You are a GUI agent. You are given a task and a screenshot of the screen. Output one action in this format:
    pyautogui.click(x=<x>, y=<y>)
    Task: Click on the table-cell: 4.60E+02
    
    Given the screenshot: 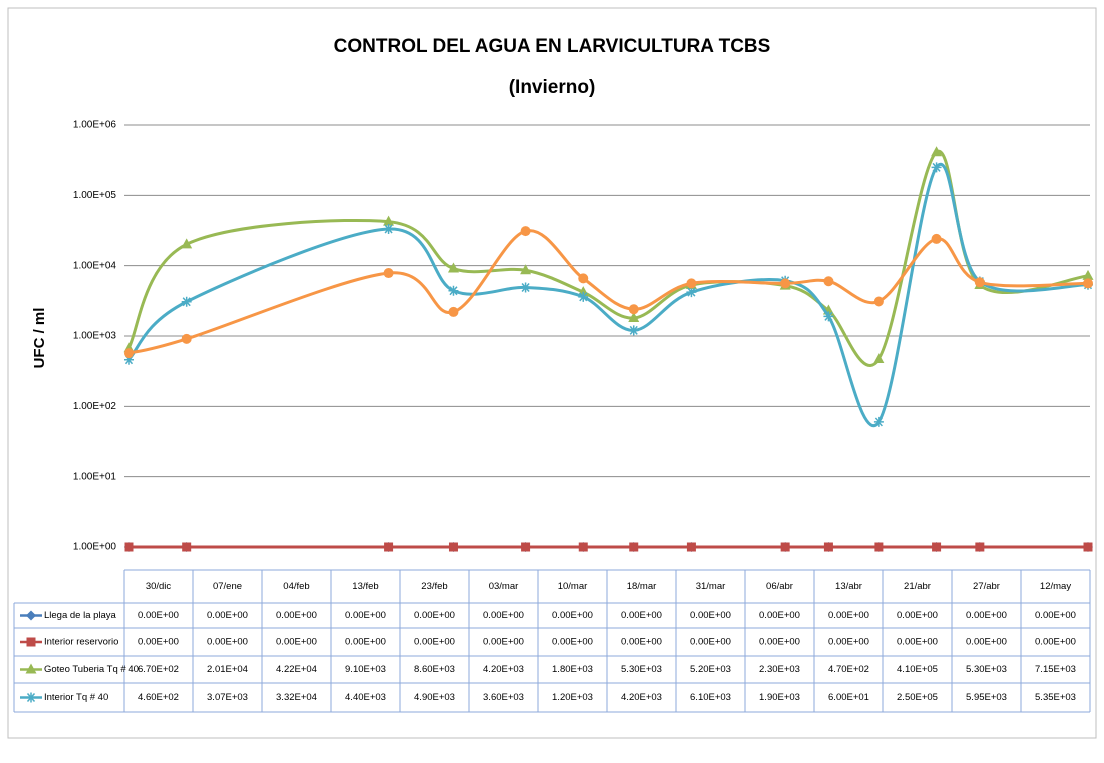 What is the action you would take?
    pyautogui.click(x=158, y=697)
    